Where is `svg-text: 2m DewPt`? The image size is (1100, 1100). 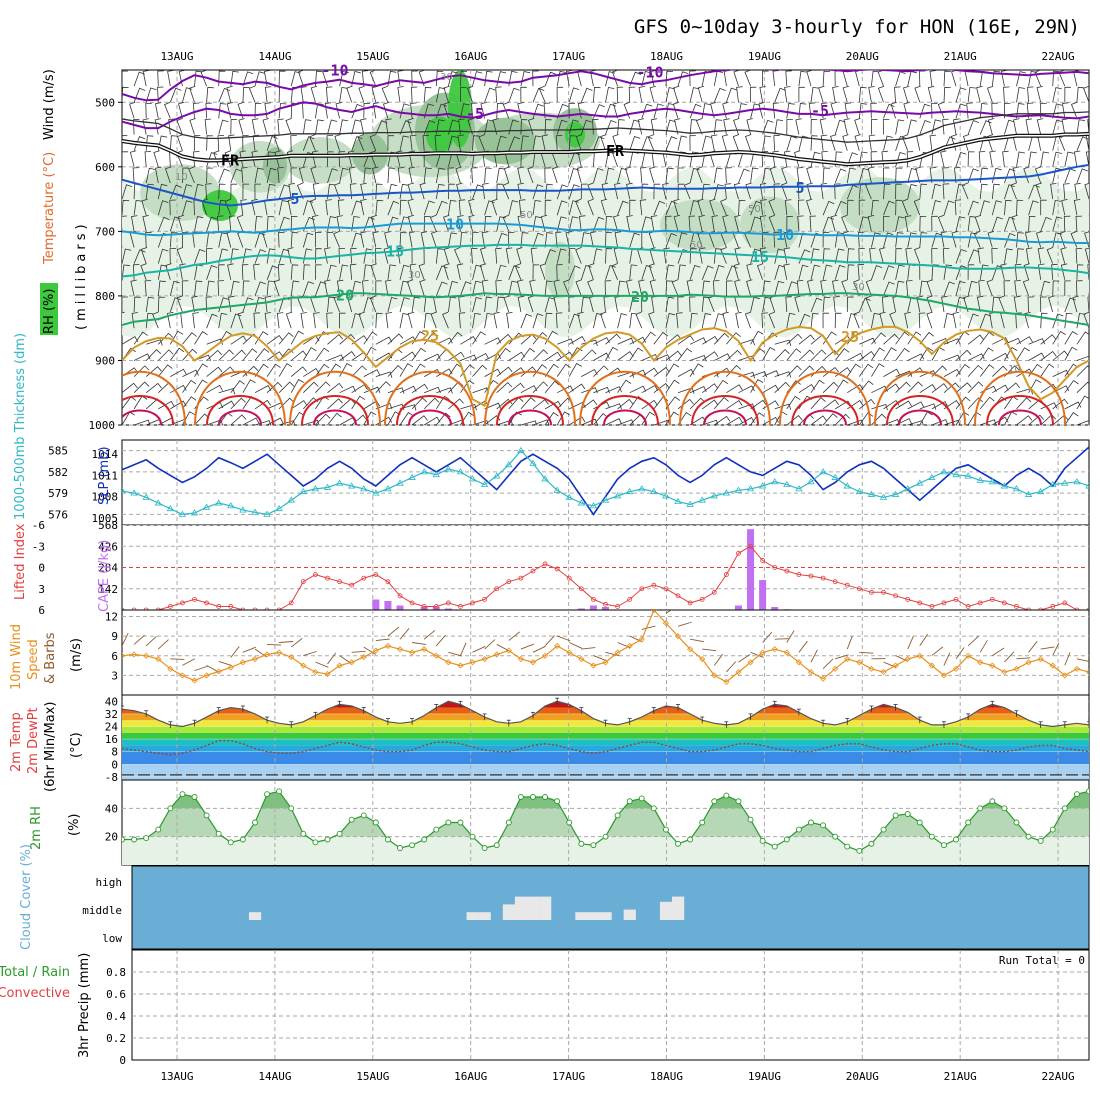
svg-text: 2m DewPt is located at coordinates (33, 740).